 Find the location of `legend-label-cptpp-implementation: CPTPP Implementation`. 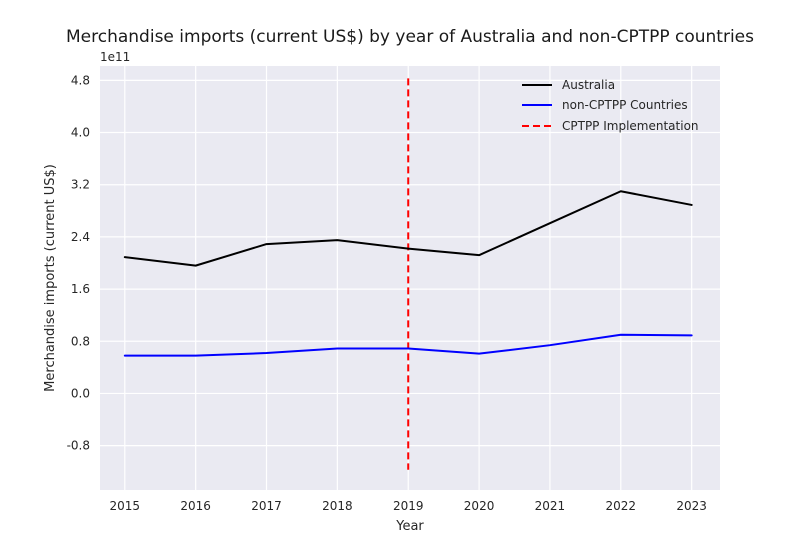

legend-label-cptpp-implementation: CPTPP Implementation is located at coordinates (630, 126).